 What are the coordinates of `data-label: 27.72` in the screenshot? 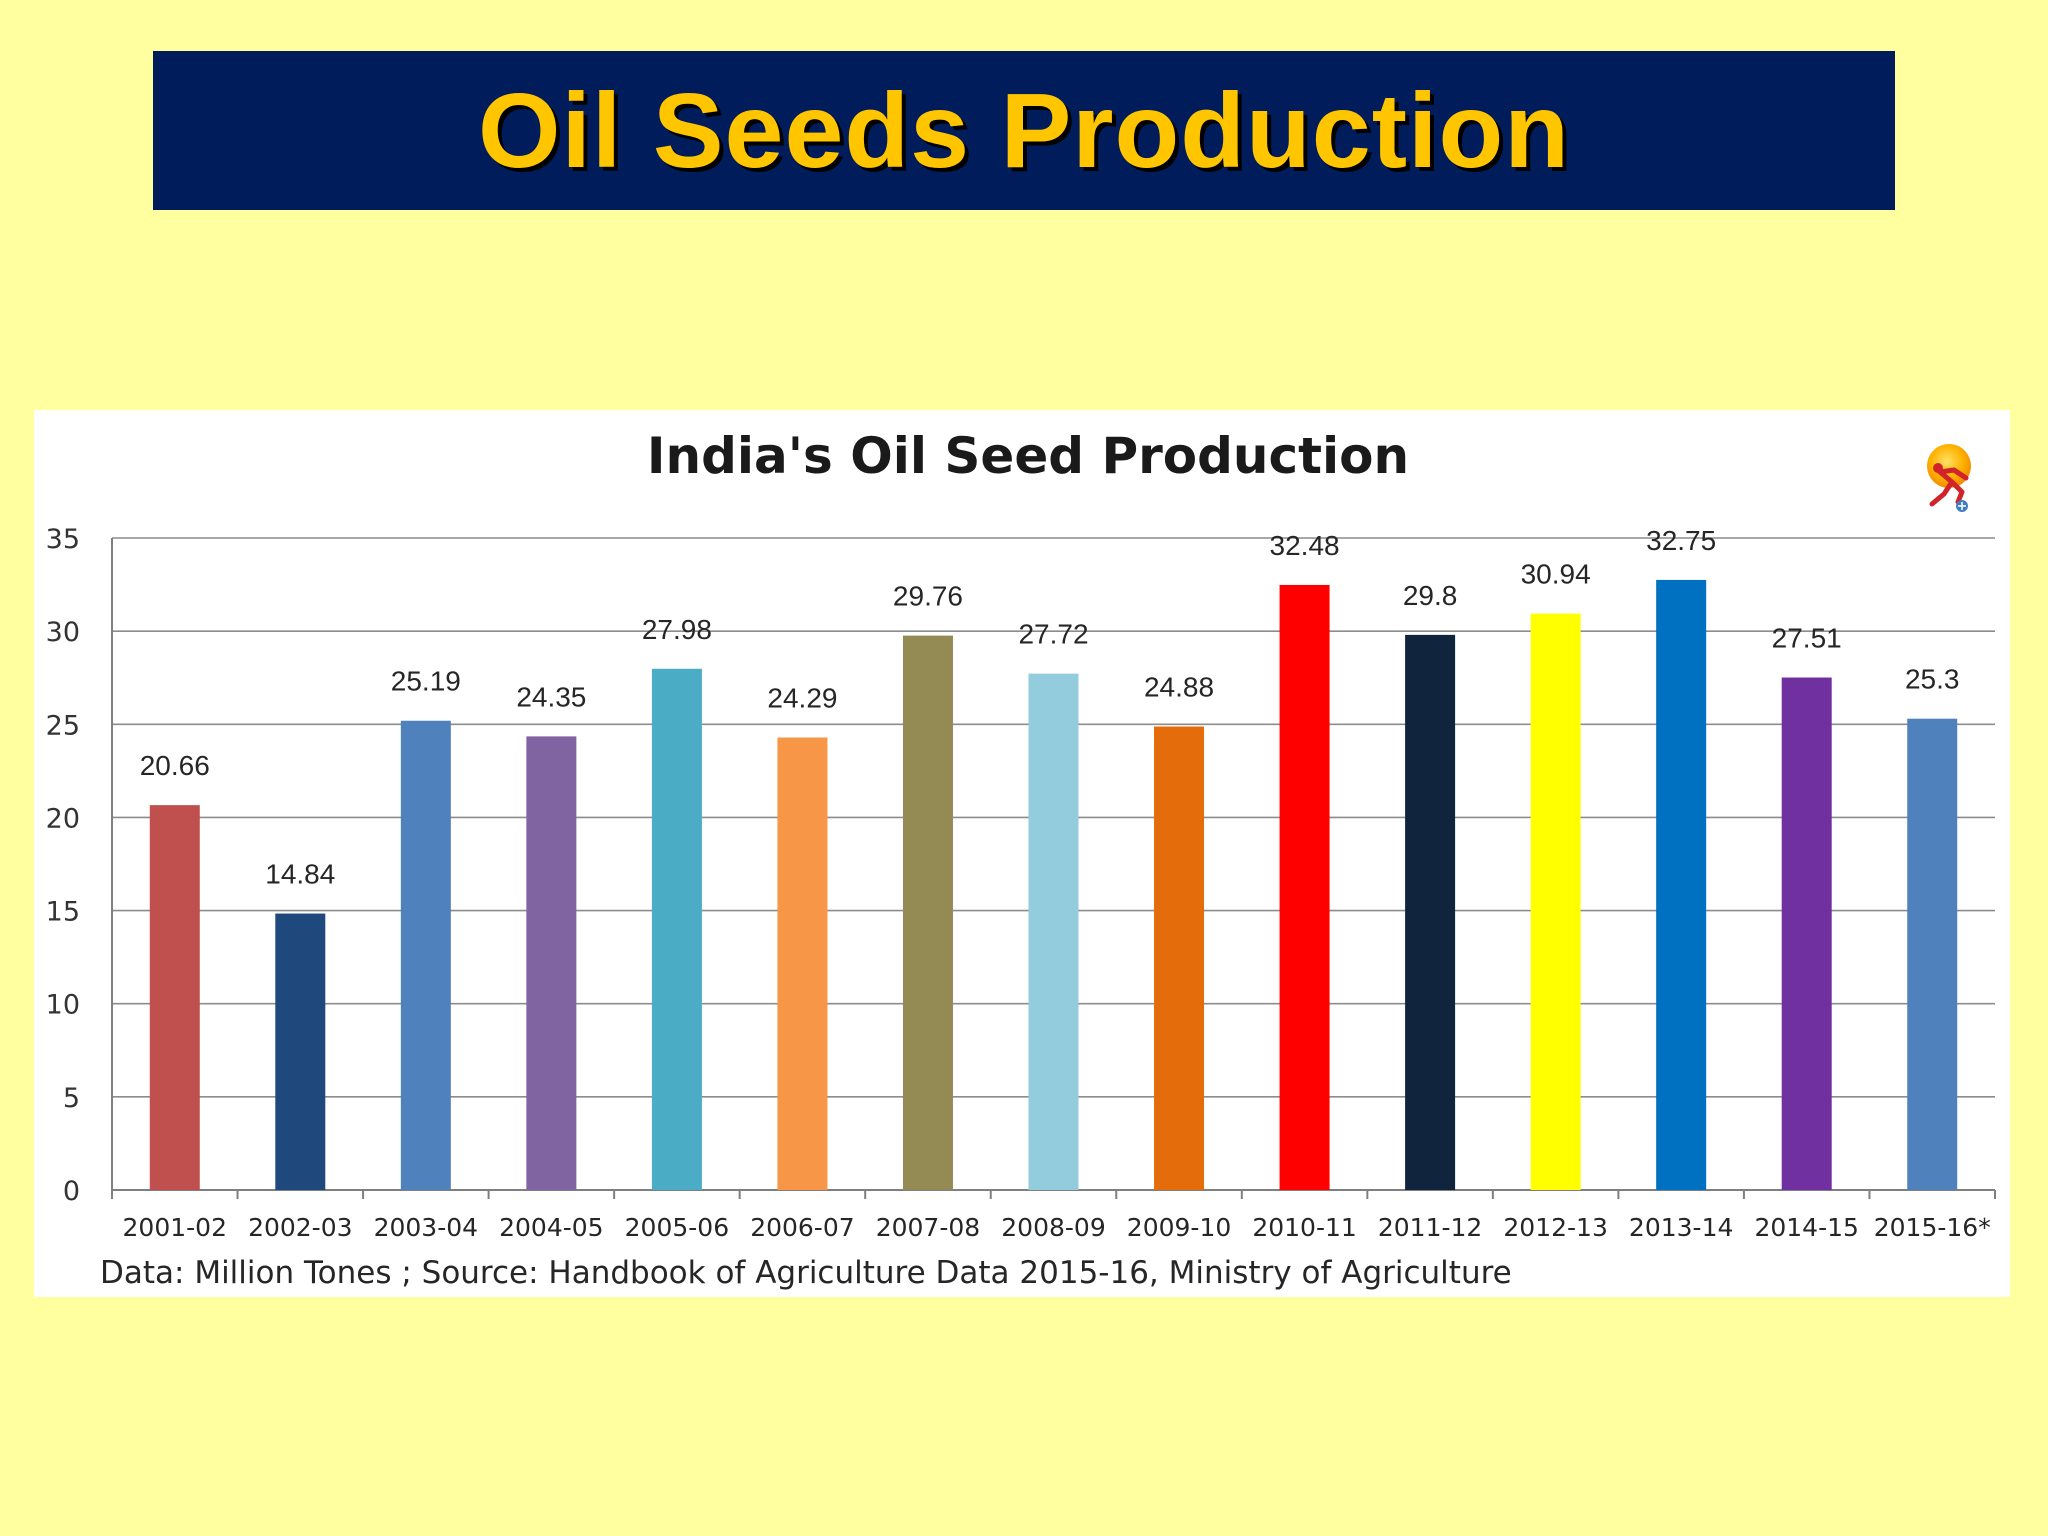 It's located at (1053, 634).